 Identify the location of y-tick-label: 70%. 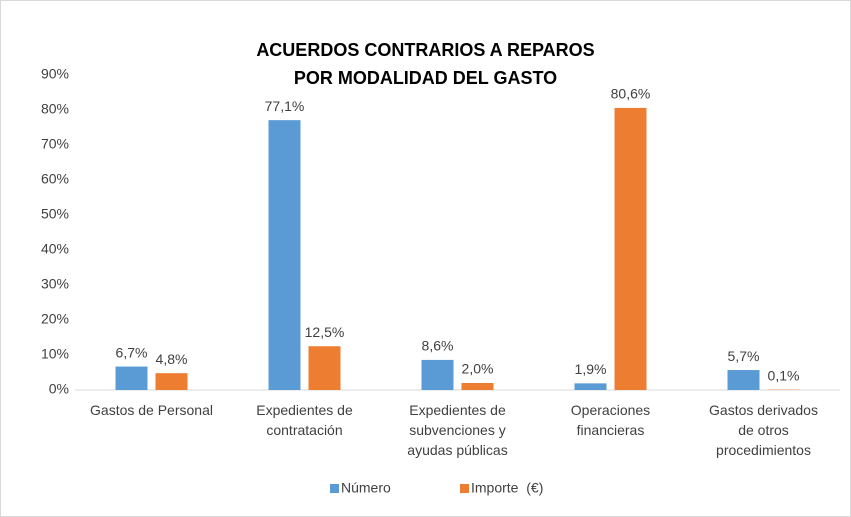
(55, 144).